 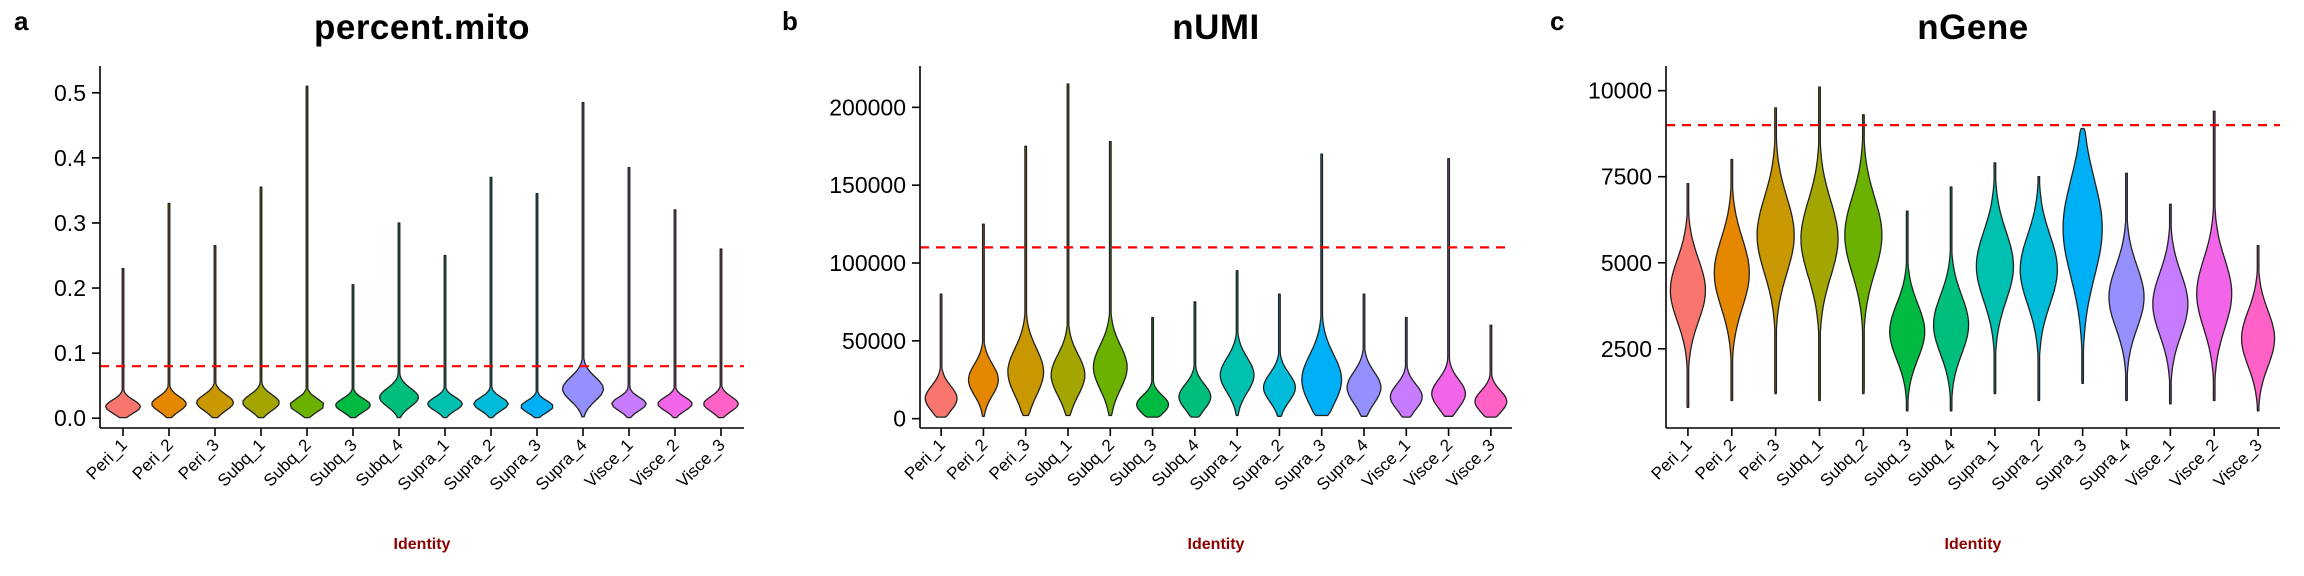 I want to click on y-tick-label: 0, so click(x=899, y=419).